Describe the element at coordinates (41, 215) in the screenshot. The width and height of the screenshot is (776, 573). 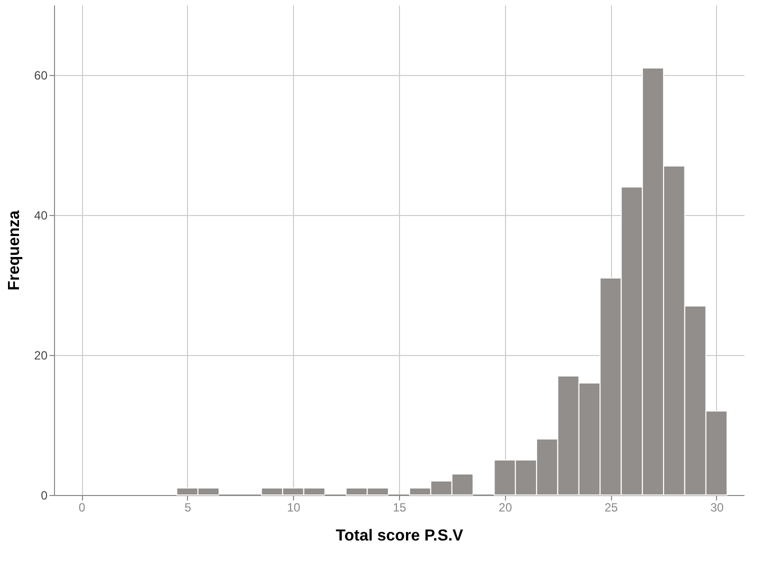
I see `y-tick-label: 40` at that location.